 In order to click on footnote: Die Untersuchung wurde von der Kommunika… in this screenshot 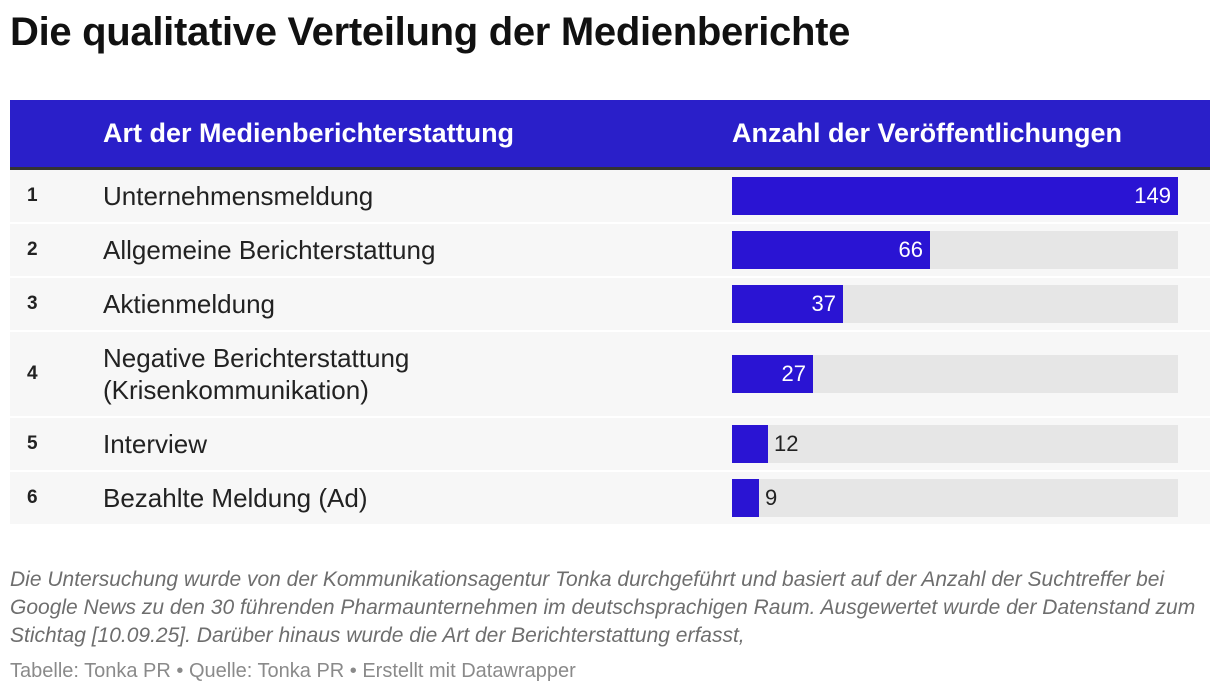, I will do `click(603, 607)`.